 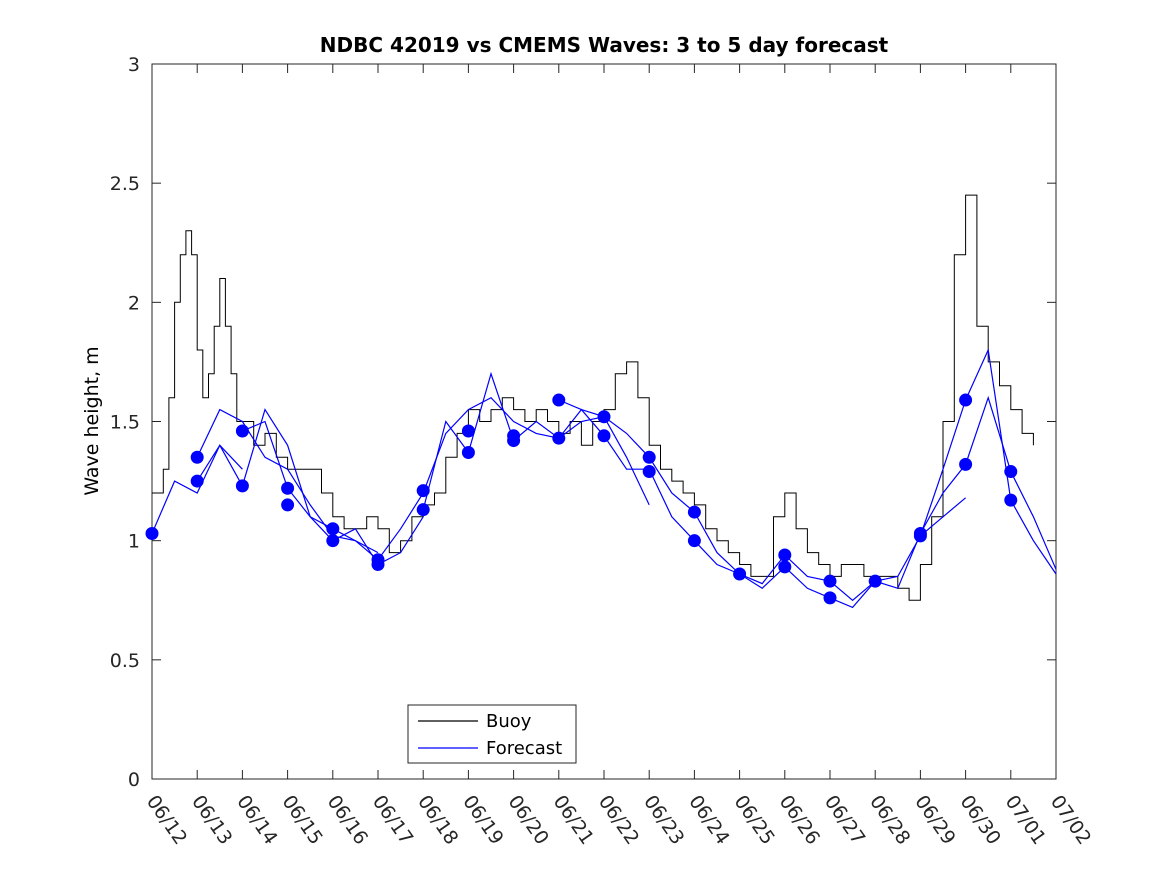 I want to click on y-tick-label: 3, so click(x=134, y=65).